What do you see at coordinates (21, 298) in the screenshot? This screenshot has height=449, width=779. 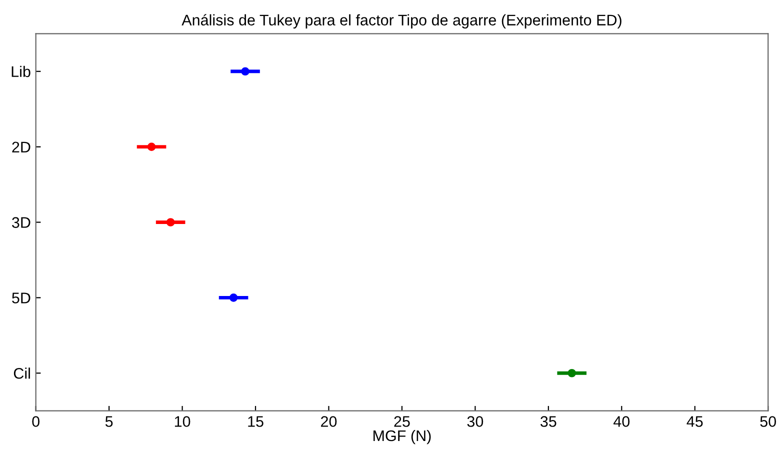 I see `y-tick-label: 5D` at bounding box center [21, 298].